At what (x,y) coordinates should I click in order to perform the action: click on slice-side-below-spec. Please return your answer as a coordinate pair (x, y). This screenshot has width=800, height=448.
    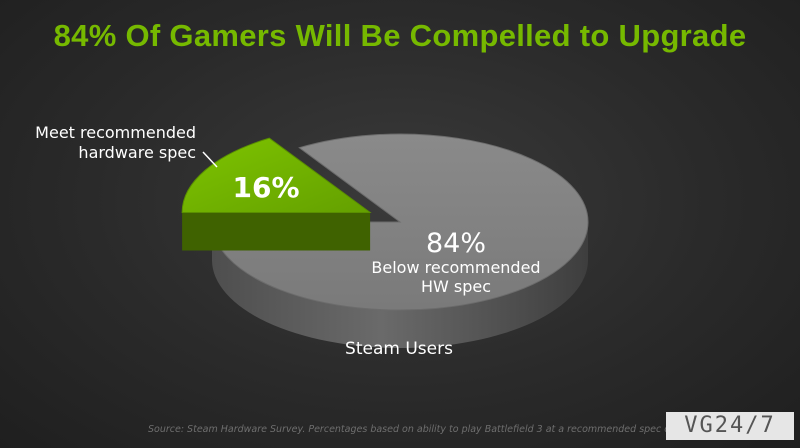
    Looking at the image, I should click on (400, 285).